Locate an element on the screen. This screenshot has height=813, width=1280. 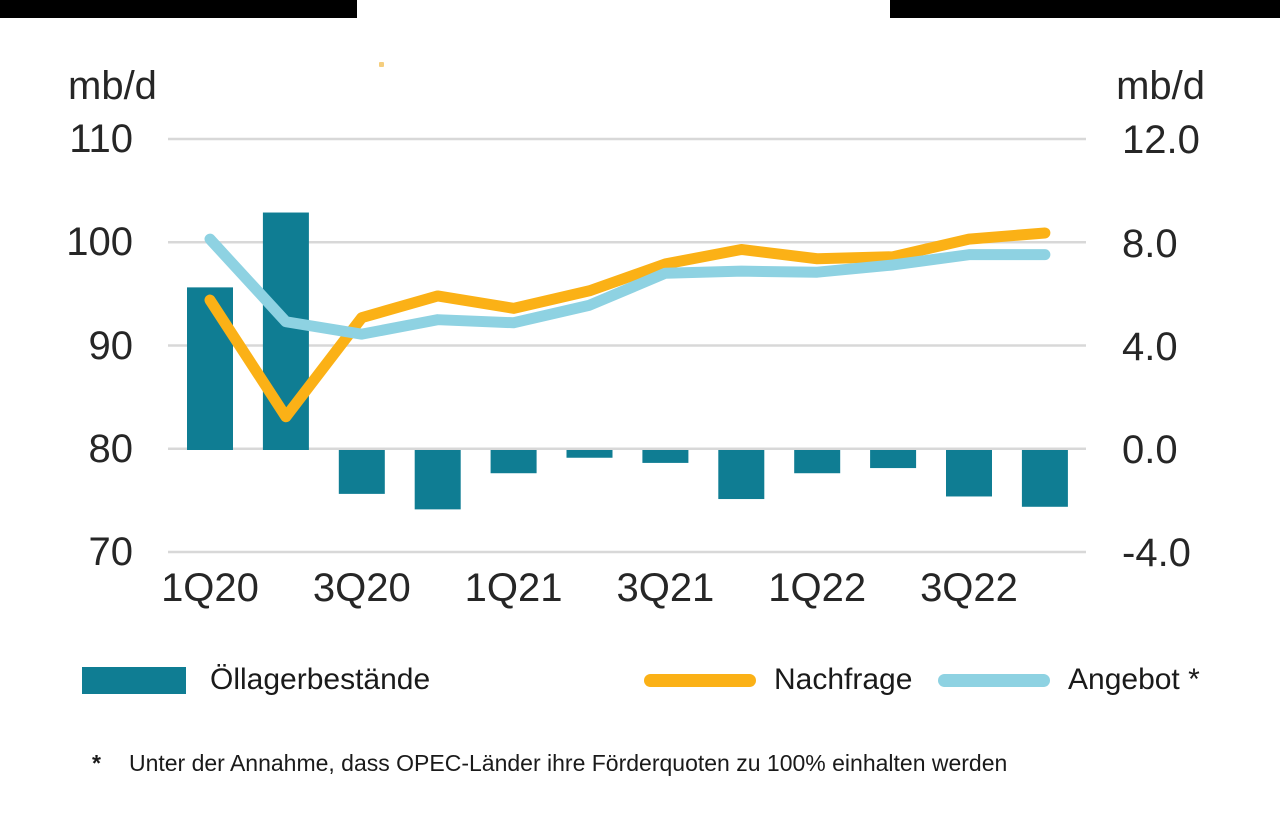
x-axis-tick-3Q22: 3Q22 is located at coordinates (969, 588).